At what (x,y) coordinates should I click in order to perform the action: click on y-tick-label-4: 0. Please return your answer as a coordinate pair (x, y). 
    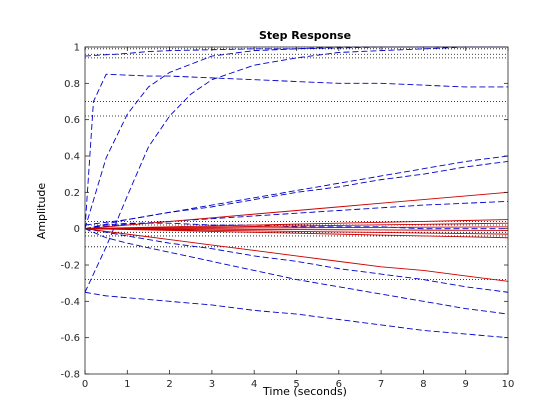
    Looking at the image, I should click on (77, 229).